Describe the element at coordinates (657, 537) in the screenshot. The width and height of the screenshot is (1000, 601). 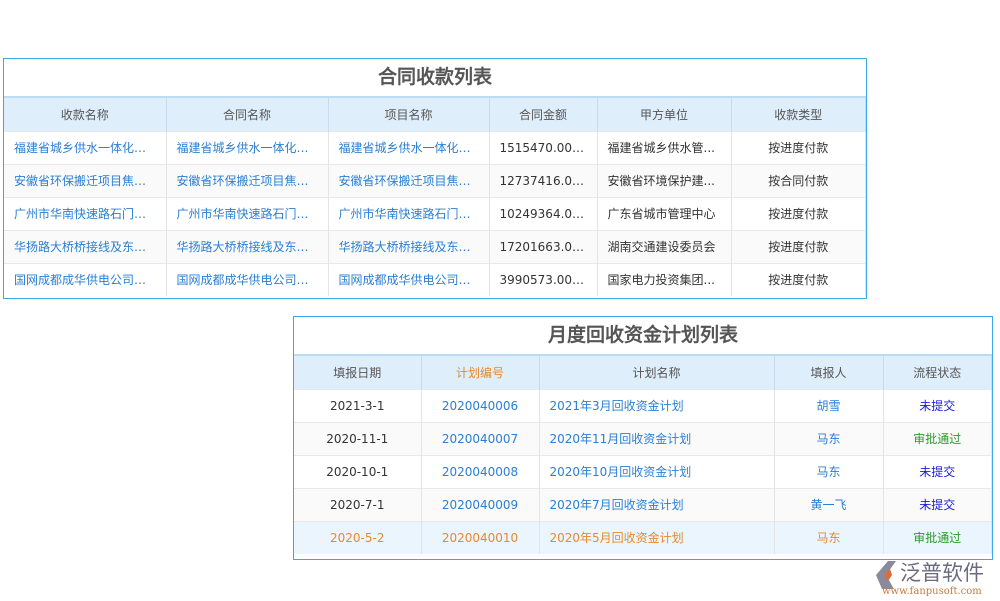
I see `cell-plan-name: 2020年5月回收资金计划` at that location.